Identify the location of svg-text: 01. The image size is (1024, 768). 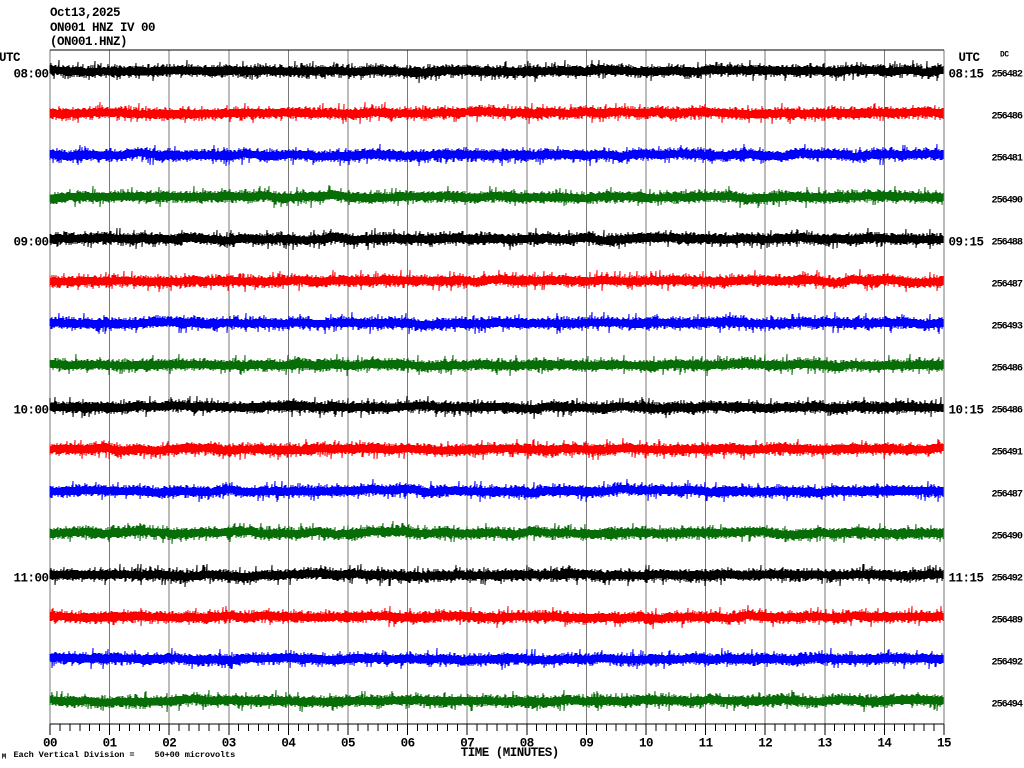
(110, 743).